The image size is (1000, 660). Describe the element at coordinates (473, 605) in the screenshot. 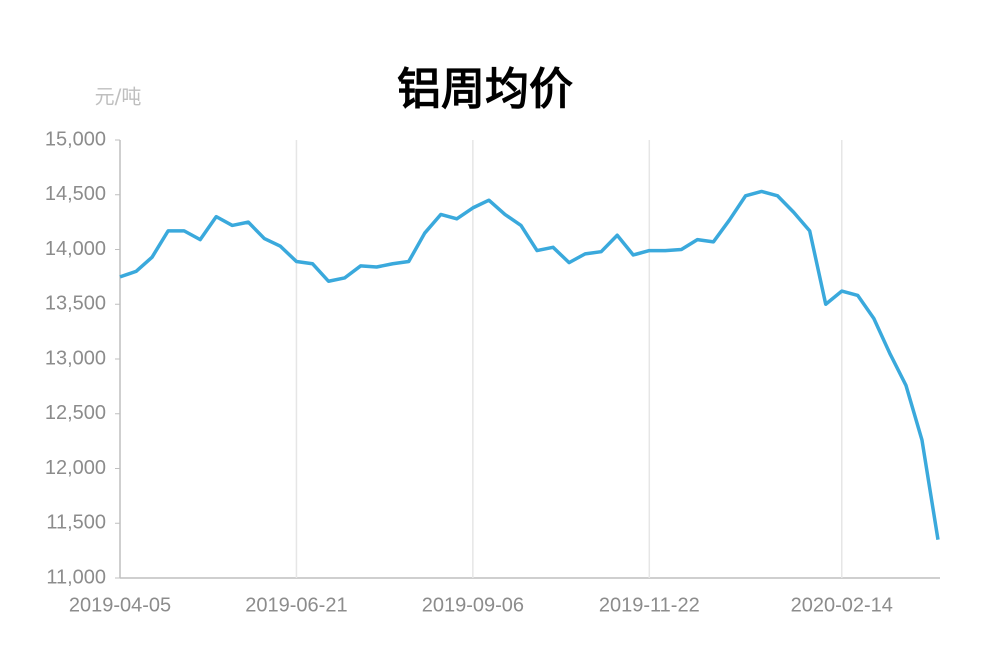

I see `x-tick-label: 2019-09-06` at that location.